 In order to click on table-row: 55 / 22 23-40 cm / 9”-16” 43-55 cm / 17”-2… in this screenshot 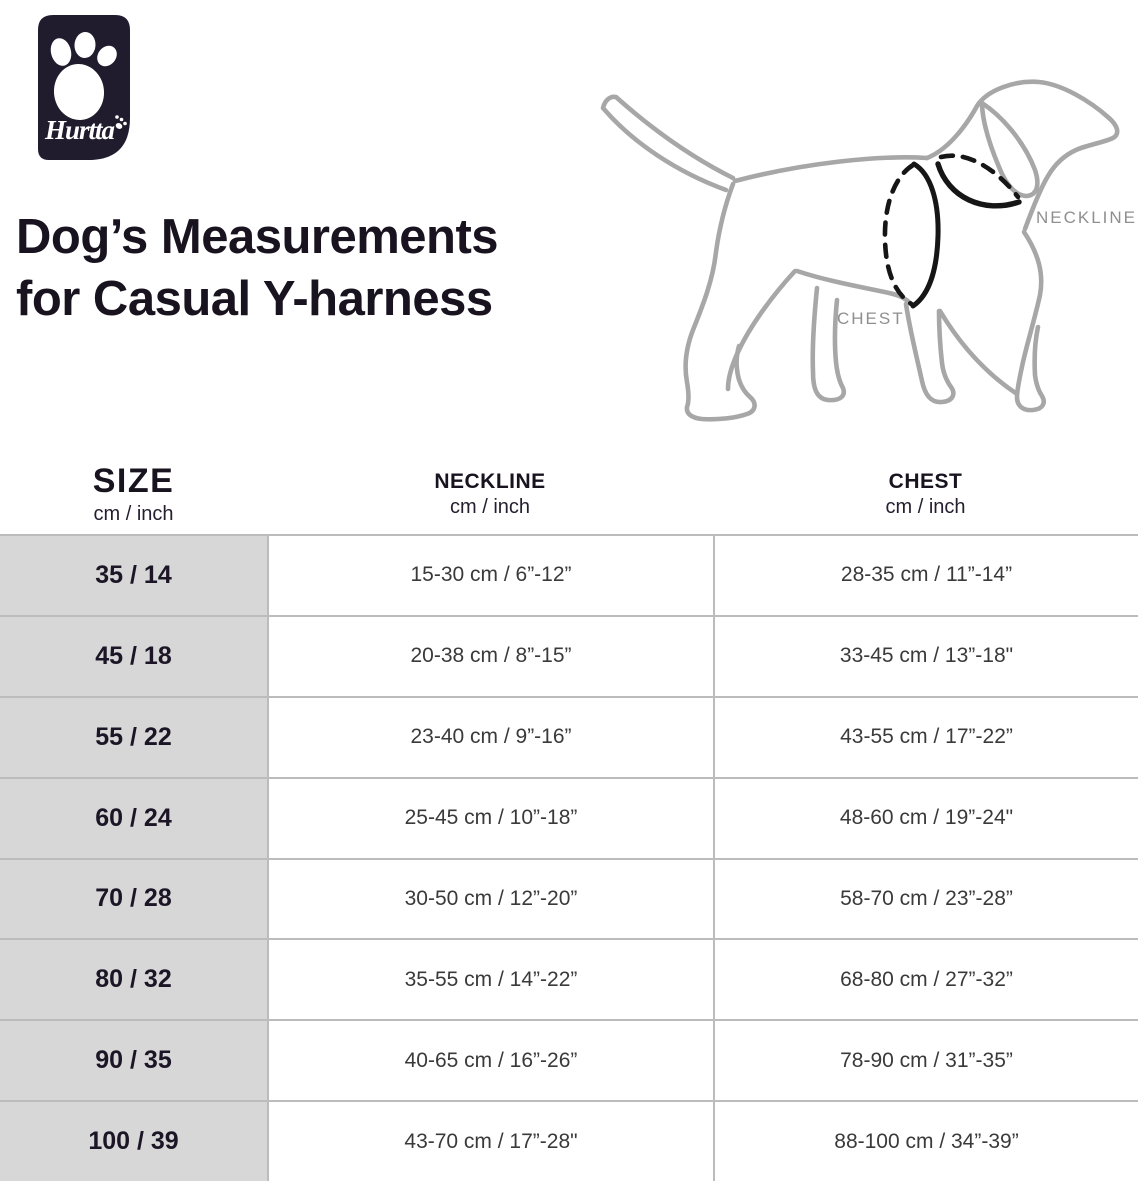, I will do `click(569, 736)`.